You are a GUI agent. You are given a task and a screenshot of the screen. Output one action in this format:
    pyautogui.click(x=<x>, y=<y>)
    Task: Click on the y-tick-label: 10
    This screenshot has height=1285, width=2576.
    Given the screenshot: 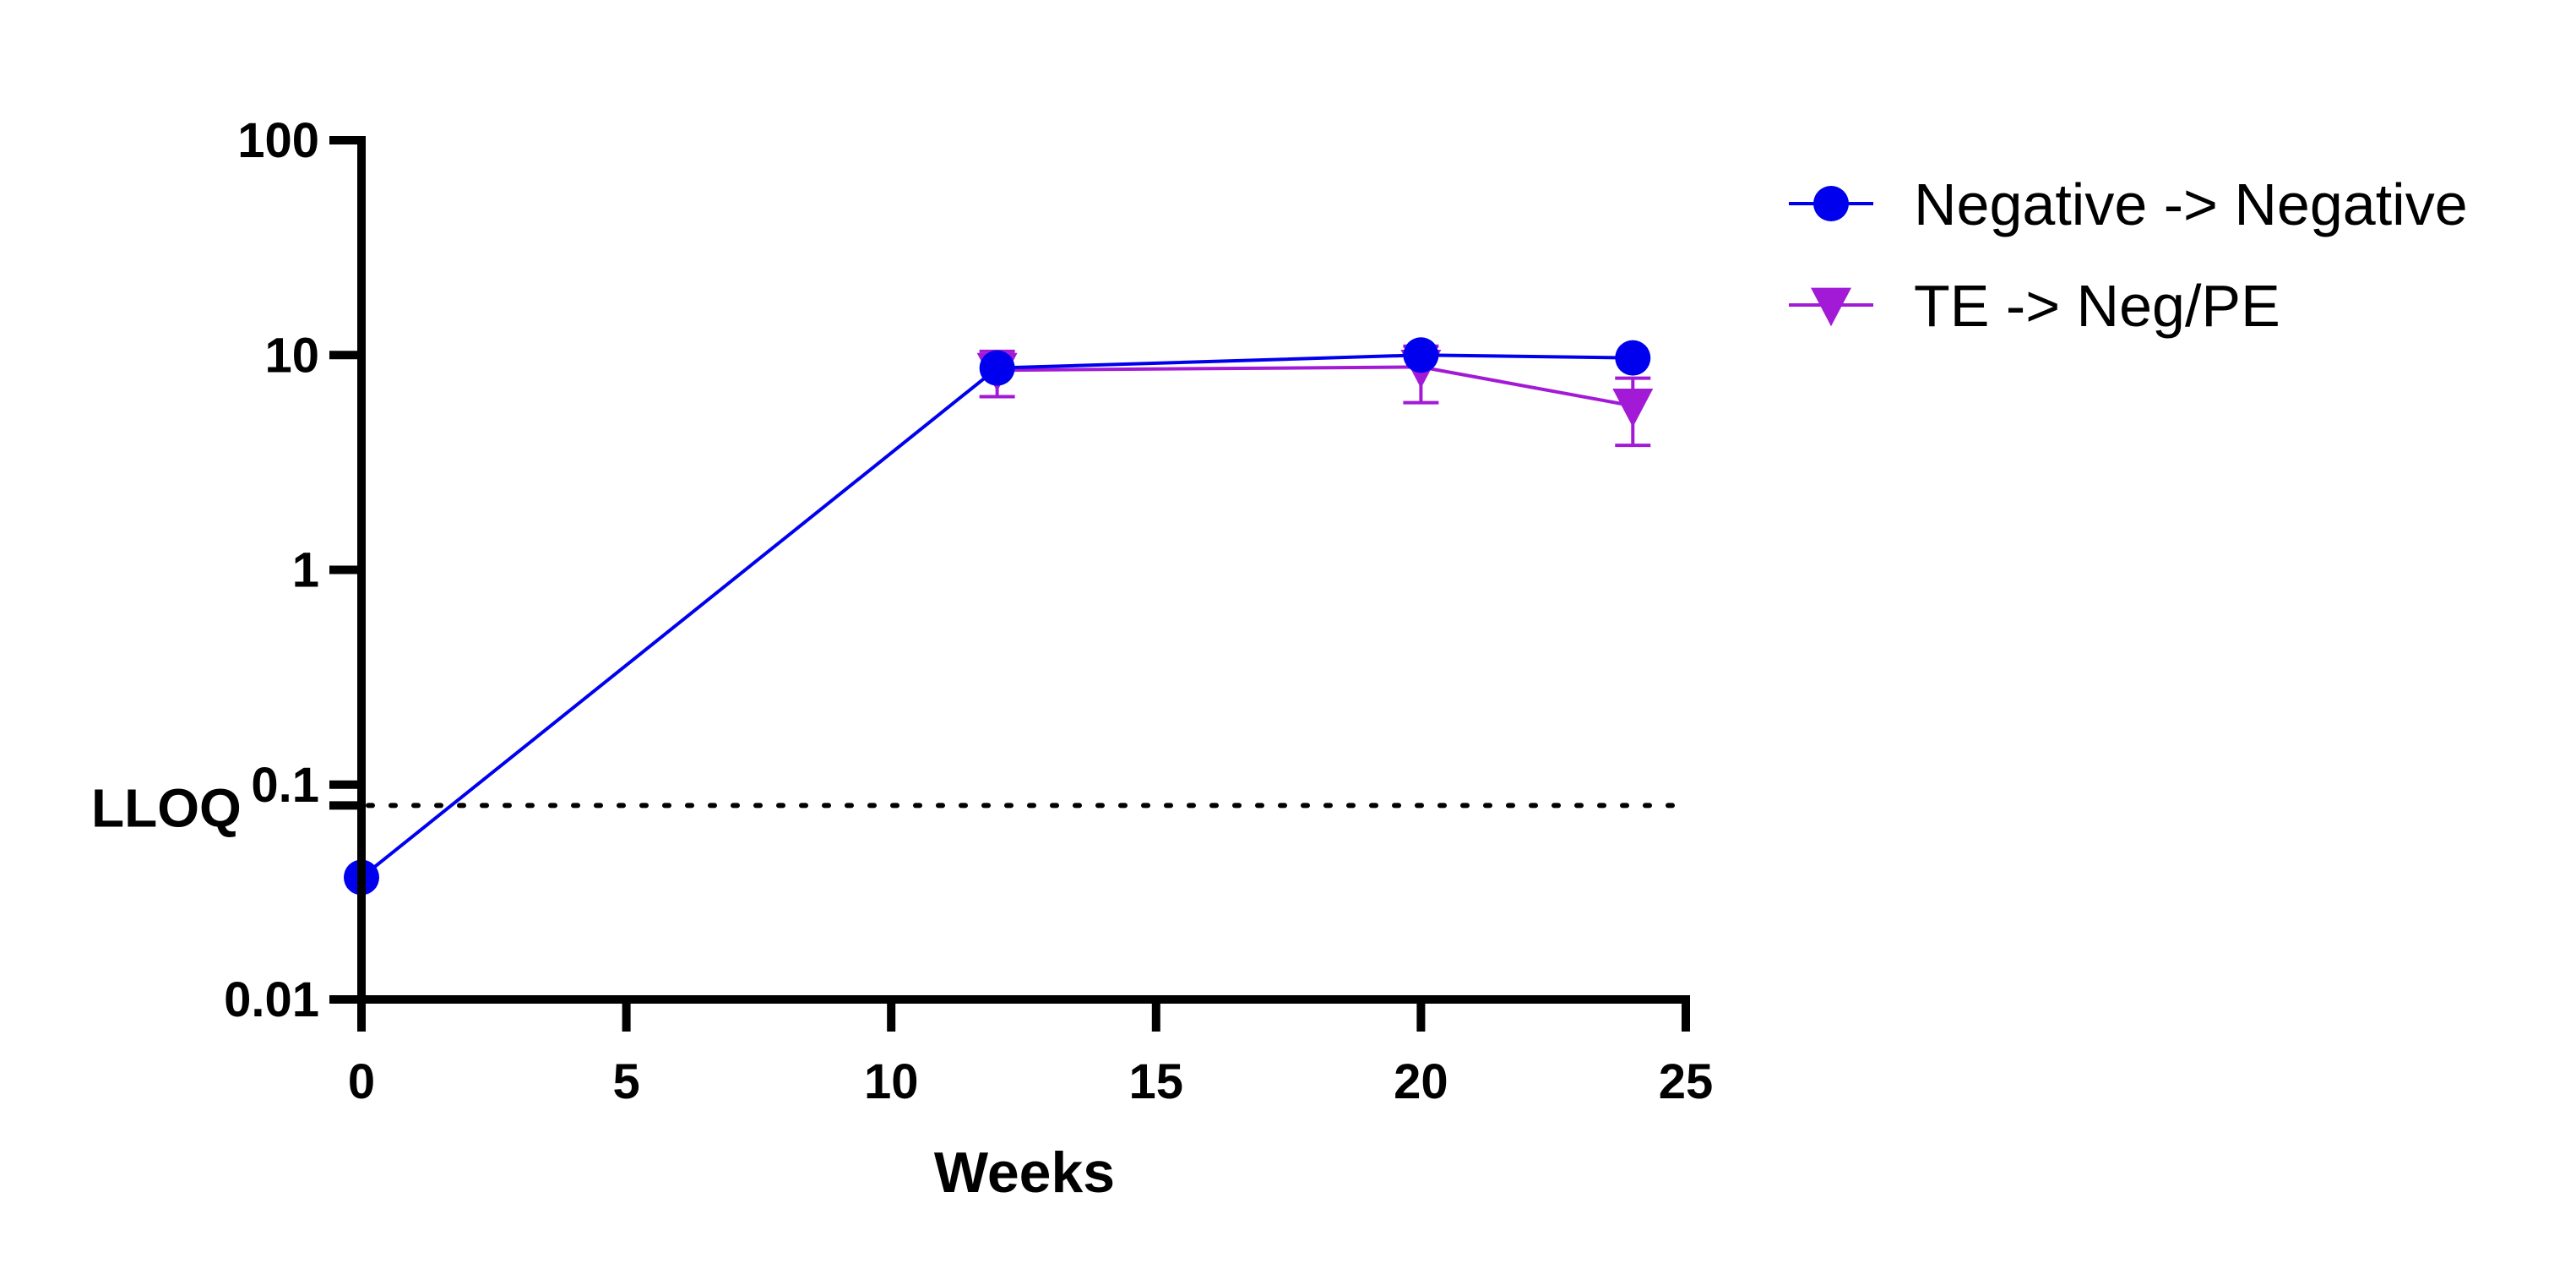 What is the action you would take?
    pyautogui.click(x=291, y=355)
    